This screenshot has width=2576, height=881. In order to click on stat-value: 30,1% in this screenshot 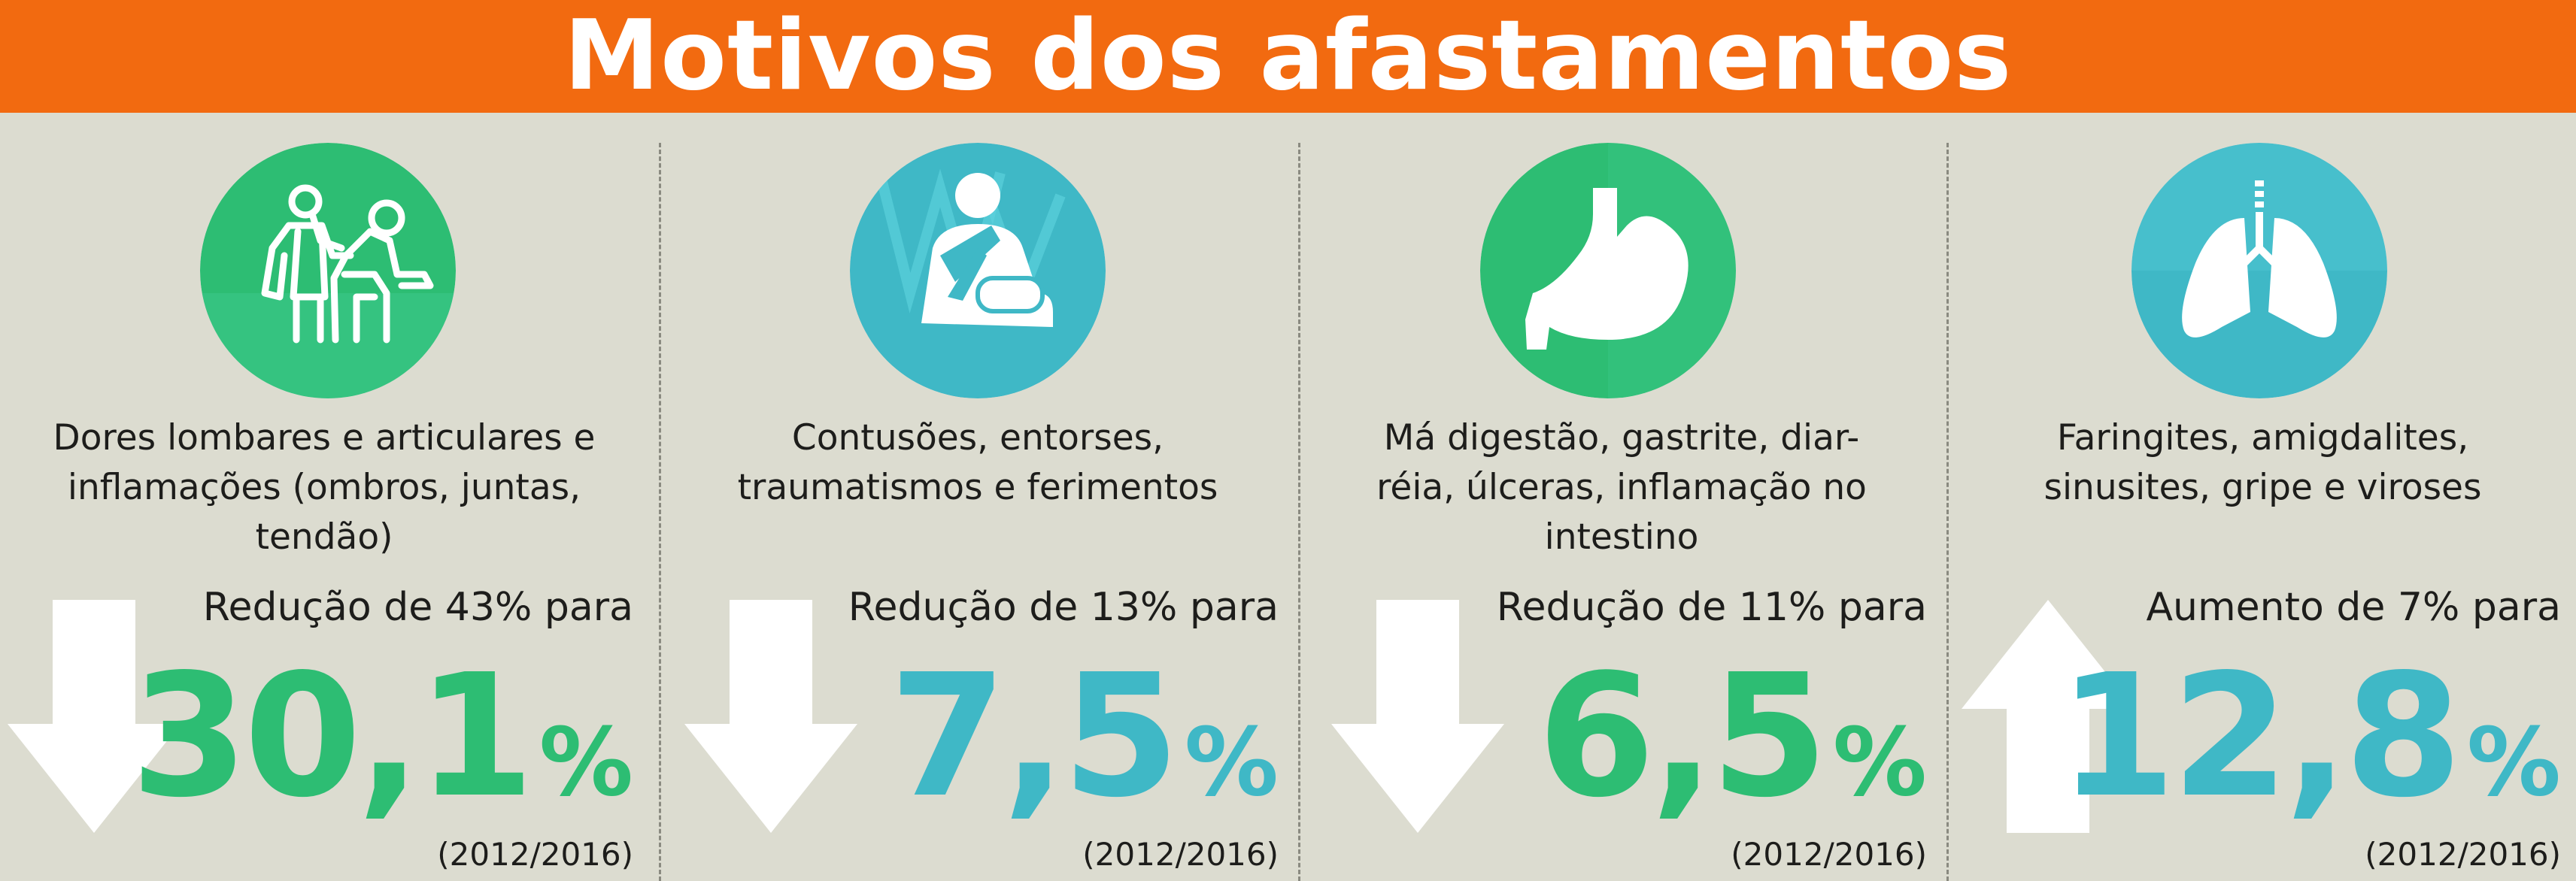, I will do `click(382, 737)`.